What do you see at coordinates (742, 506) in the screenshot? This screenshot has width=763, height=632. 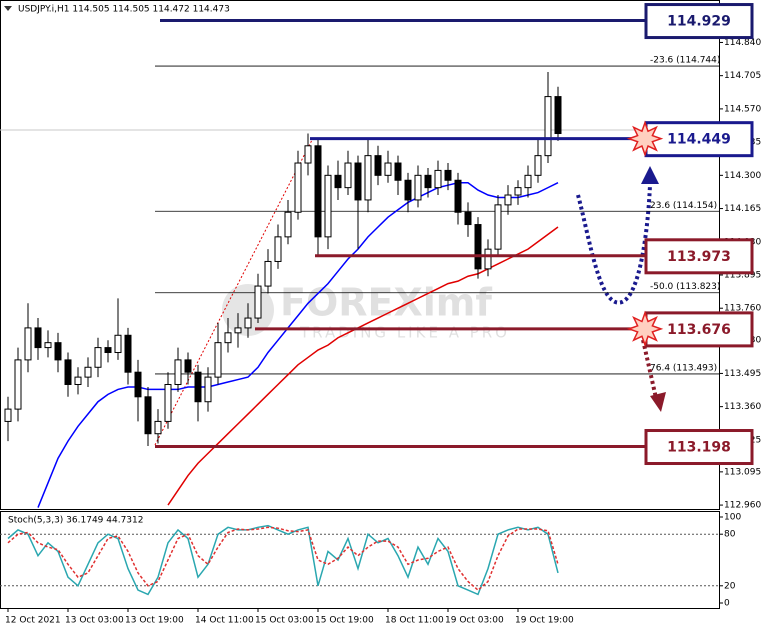 I see `y-tick-label: 112.960` at bounding box center [742, 506].